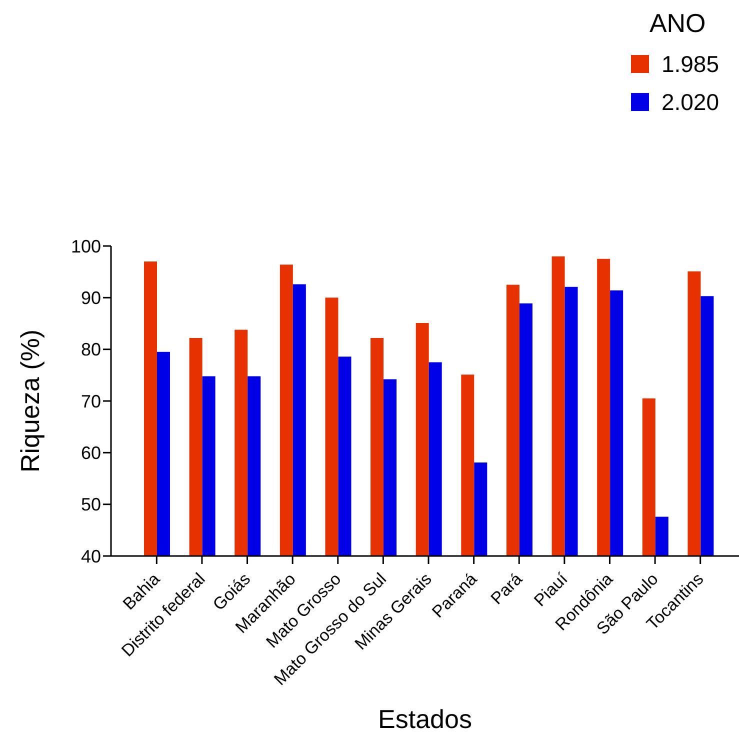 The width and height of the screenshot is (739, 744). I want to click on y-tick-label: 90, so click(90, 298).